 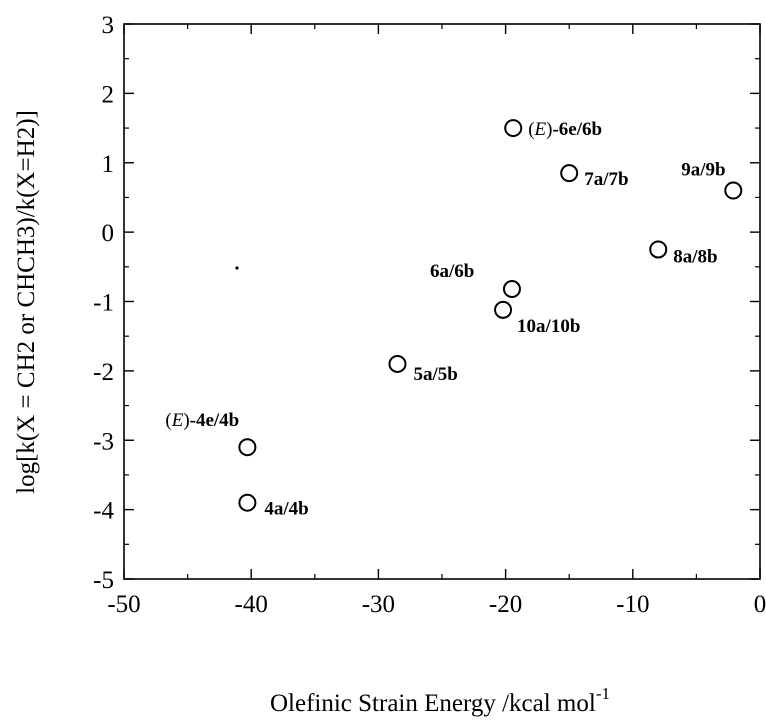 I want to click on x-tick-labels: -50 -40 -30 -20 -10 0, so click(x=436, y=604).